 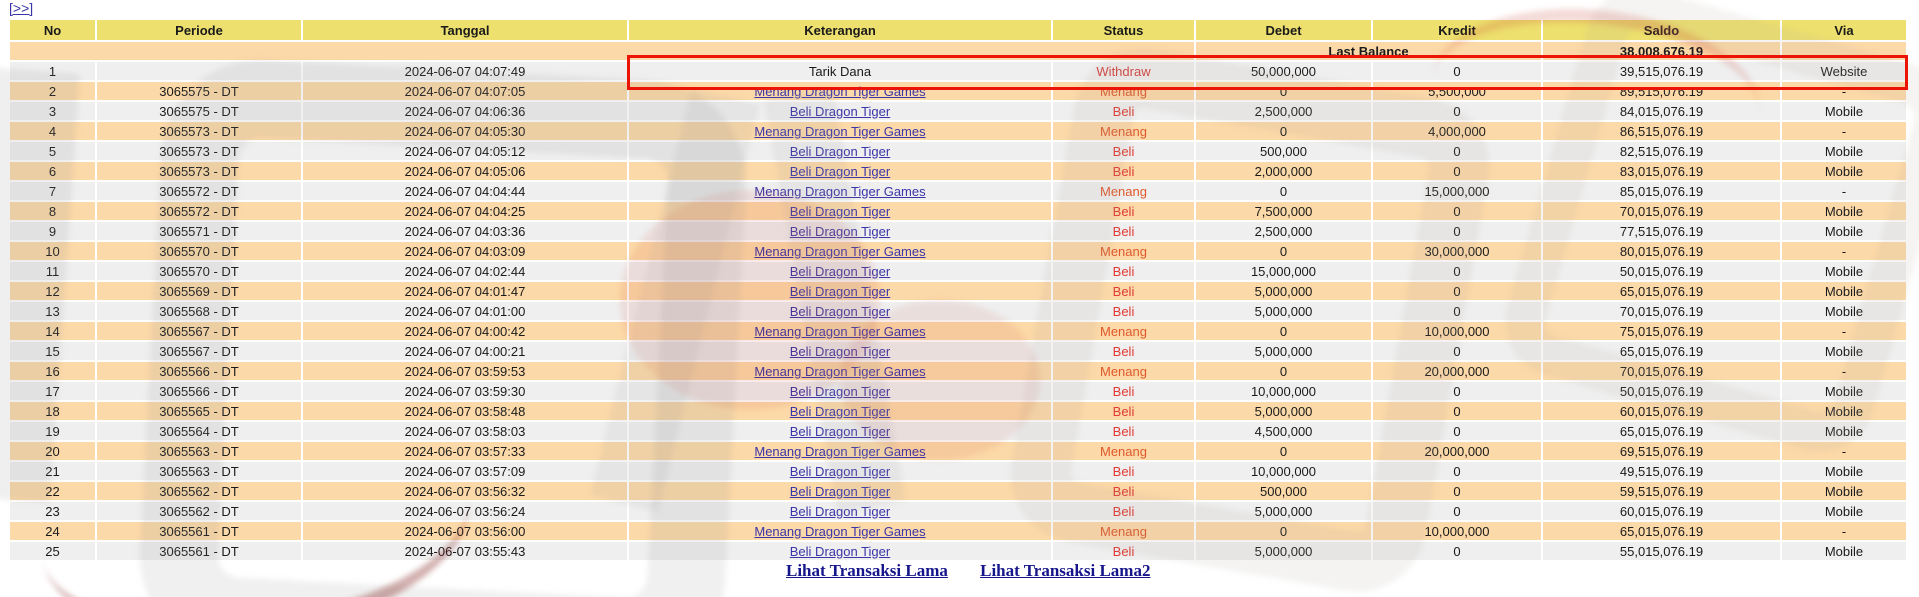 I want to click on cell-kredit: 10,000,000, so click(x=1457, y=531).